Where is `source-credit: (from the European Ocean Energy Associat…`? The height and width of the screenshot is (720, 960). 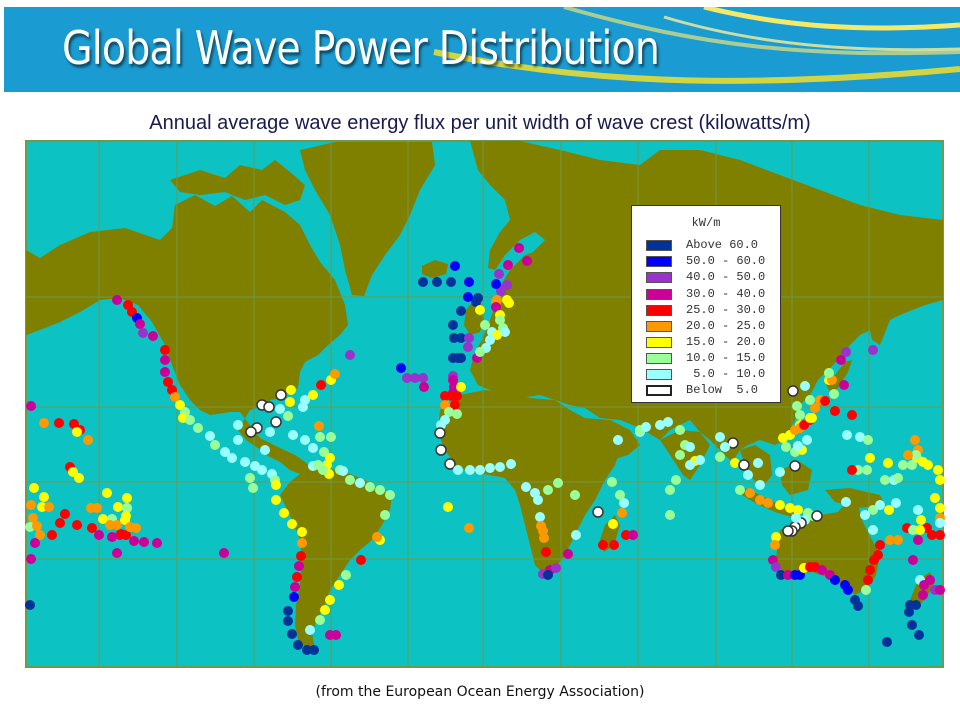 source-credit: (from the European Ocean Energy Associat… is located at coordinates (480, 692).